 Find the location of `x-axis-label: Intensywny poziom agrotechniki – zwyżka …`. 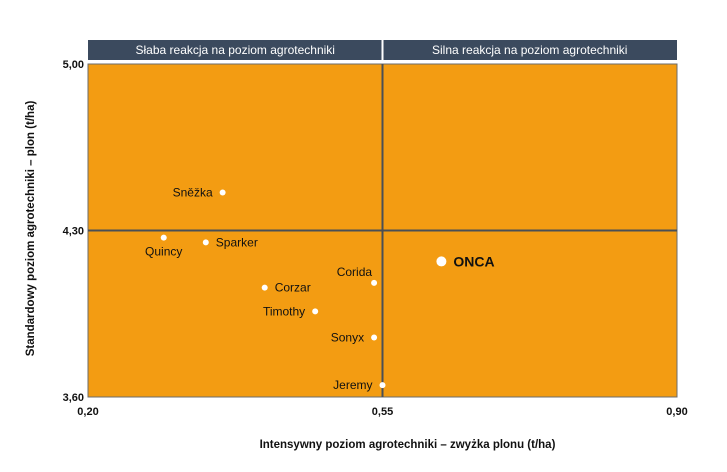

x-axis-label: Intensywny poziom agrotechniki – zwyżka … is located at coordinates (408, 445).